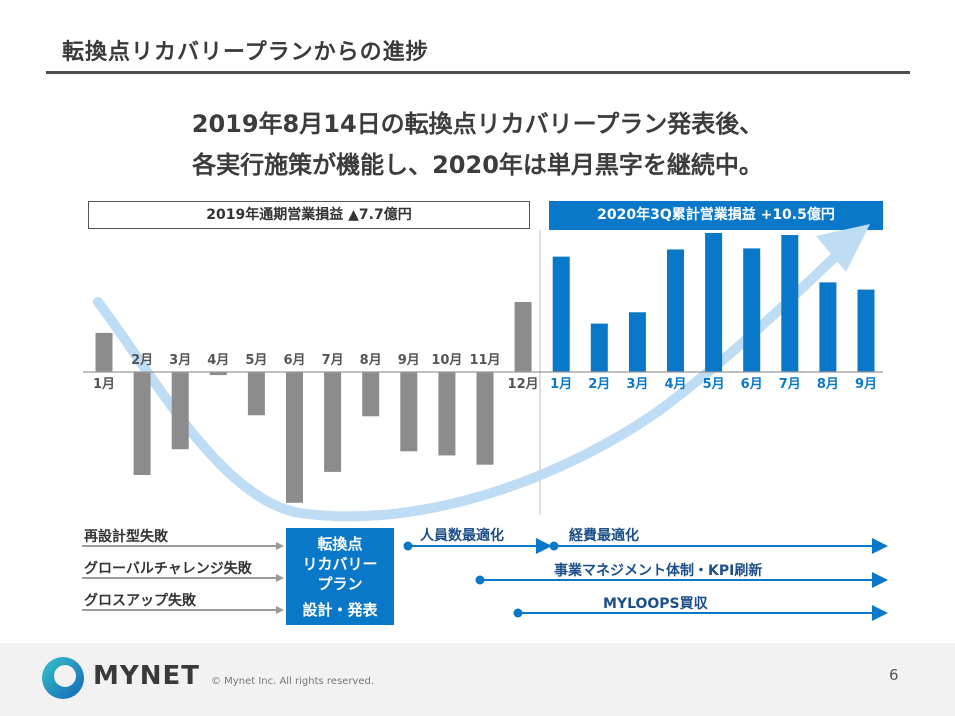 This screenshot has width=955, height=716. Describe the element at coordinates (477, 165) in the screenshot. I see `headline-line-2: 各実行施策が機能し、2020年は単月黒字を継続中。` at that location.